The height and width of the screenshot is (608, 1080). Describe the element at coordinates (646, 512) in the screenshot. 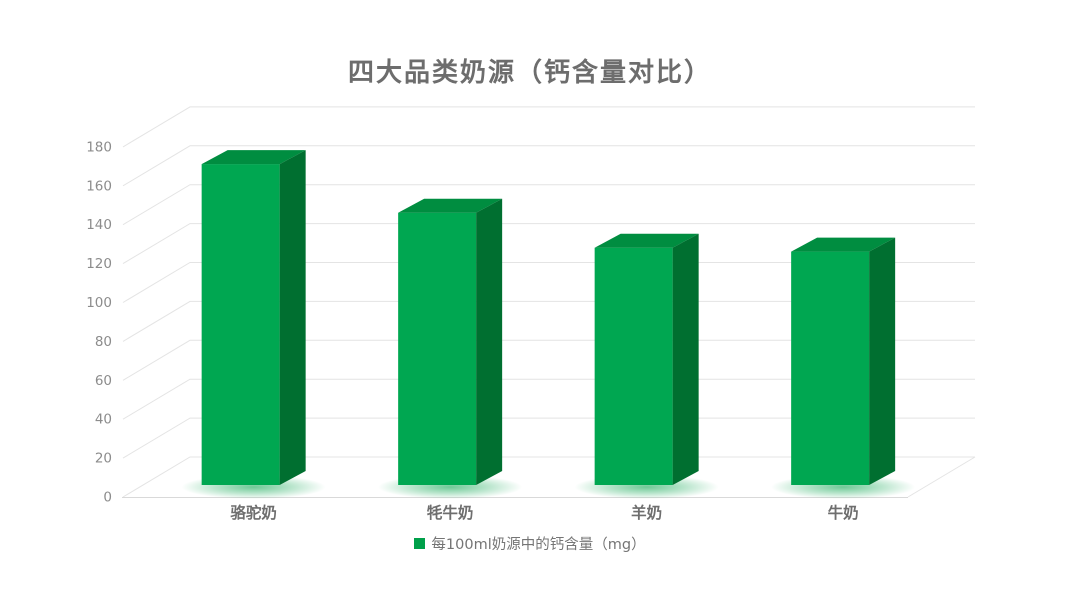

I see `category-label: 羊奶` at that location.